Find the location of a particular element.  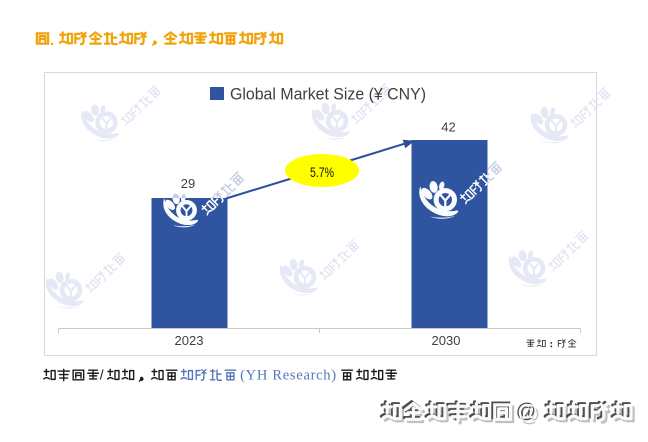

svg-text: 29 is located at coordinates (188, 183).